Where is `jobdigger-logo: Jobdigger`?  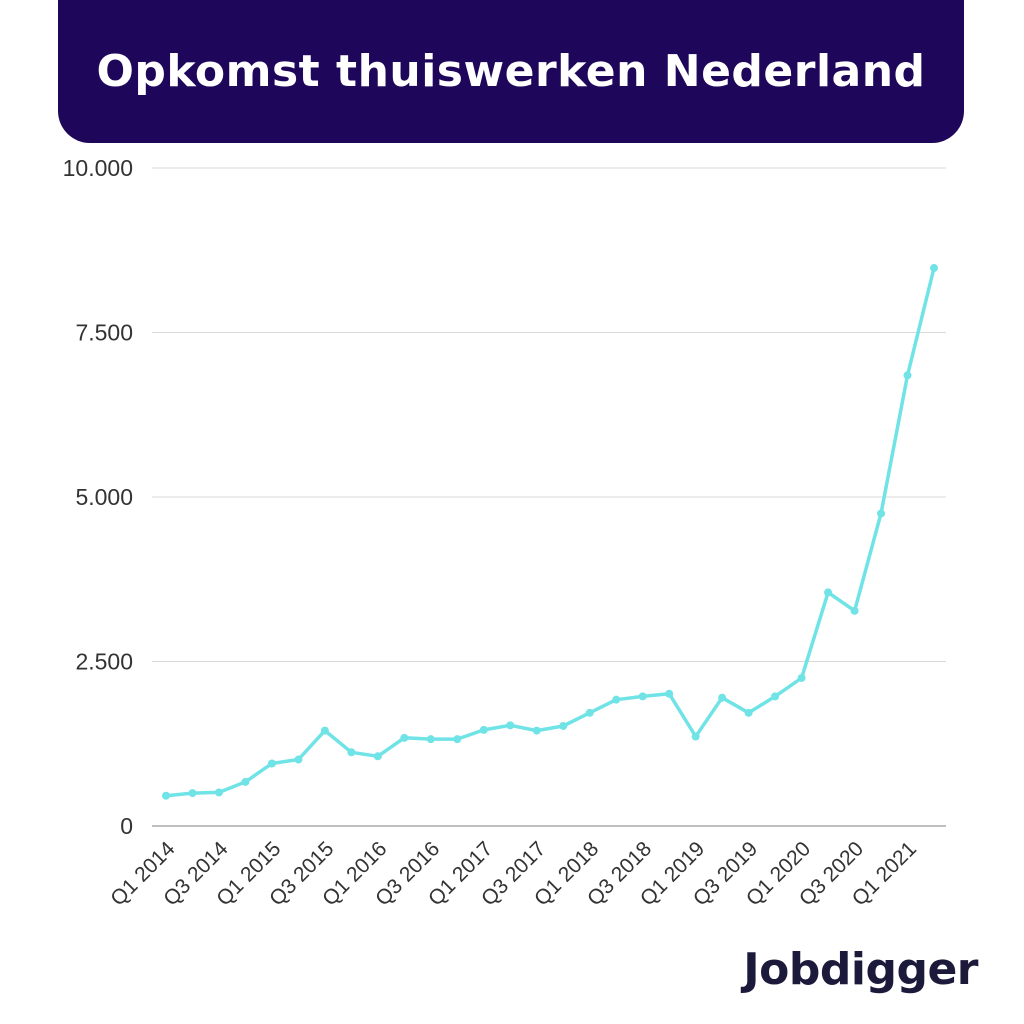 jobdigger-logo: Jobdigger is located at coordinates (860, 969).